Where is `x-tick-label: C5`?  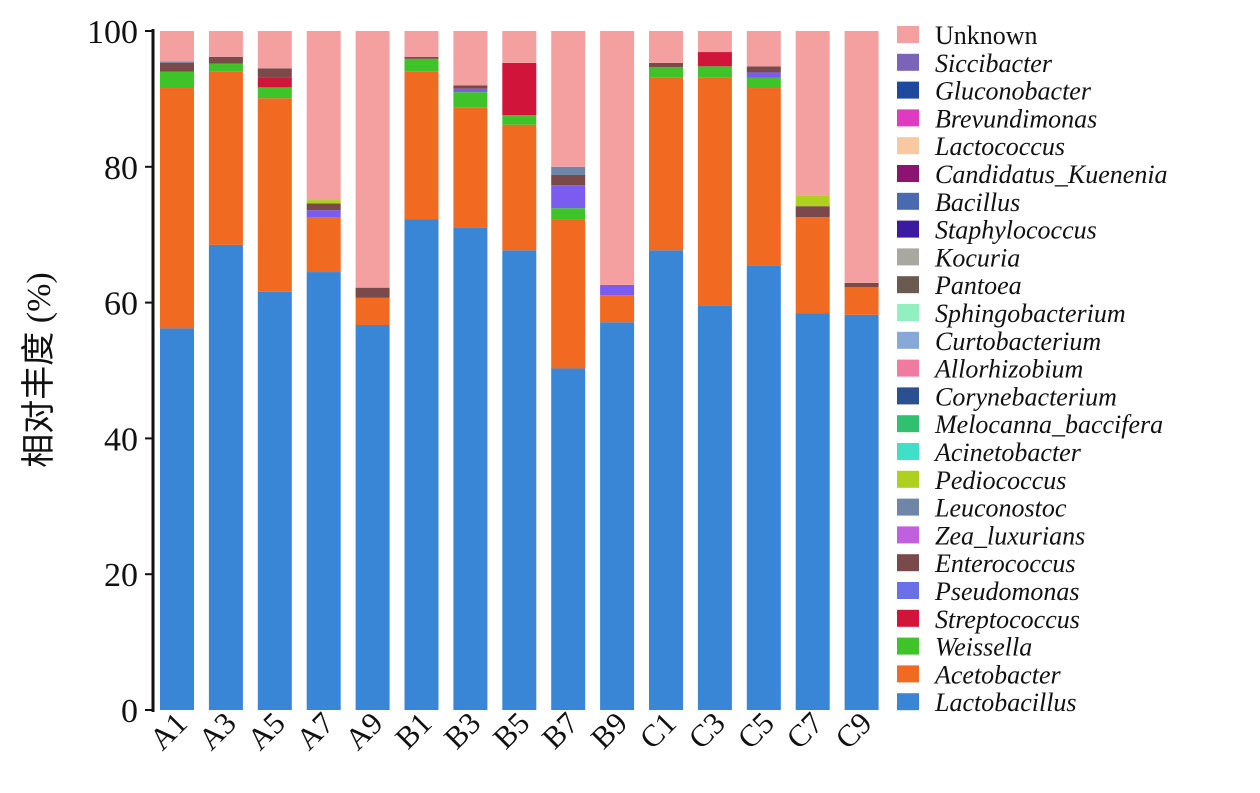 x-tick-label: C5 is located at coordinates (755, 730).